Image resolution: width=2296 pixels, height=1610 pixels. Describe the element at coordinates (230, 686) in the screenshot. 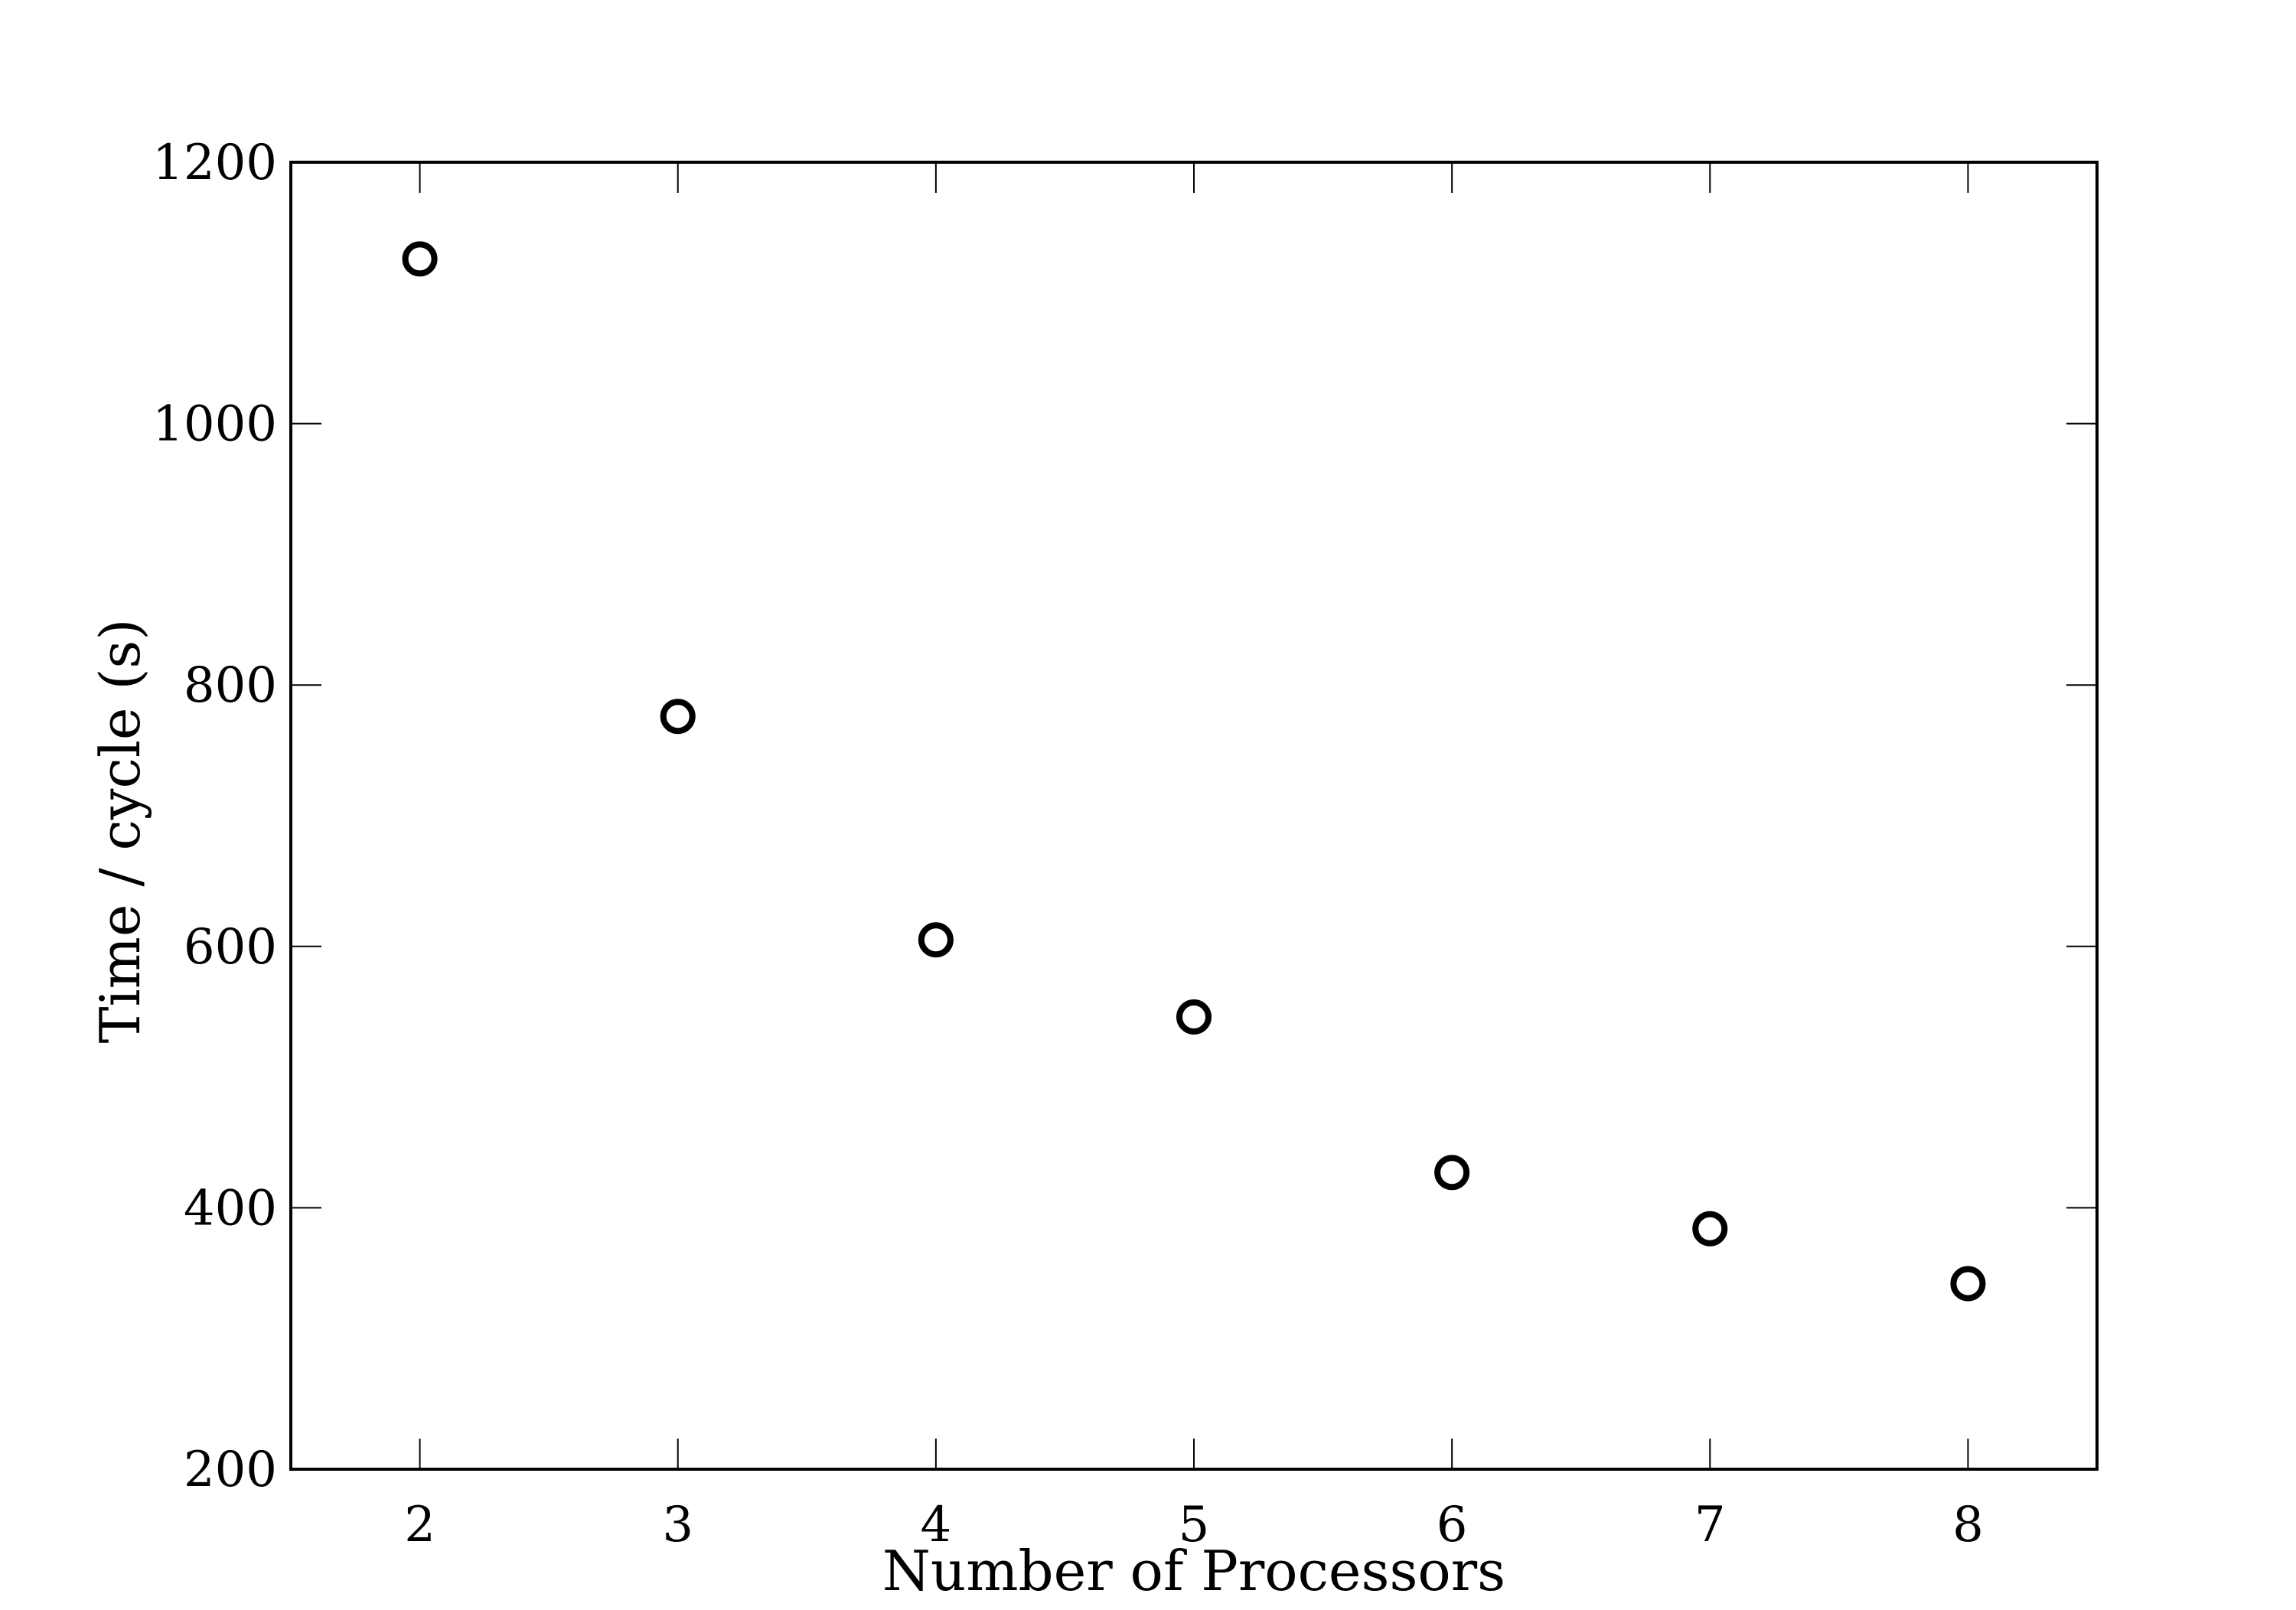

I see `y-tick-label: 800` at that location.